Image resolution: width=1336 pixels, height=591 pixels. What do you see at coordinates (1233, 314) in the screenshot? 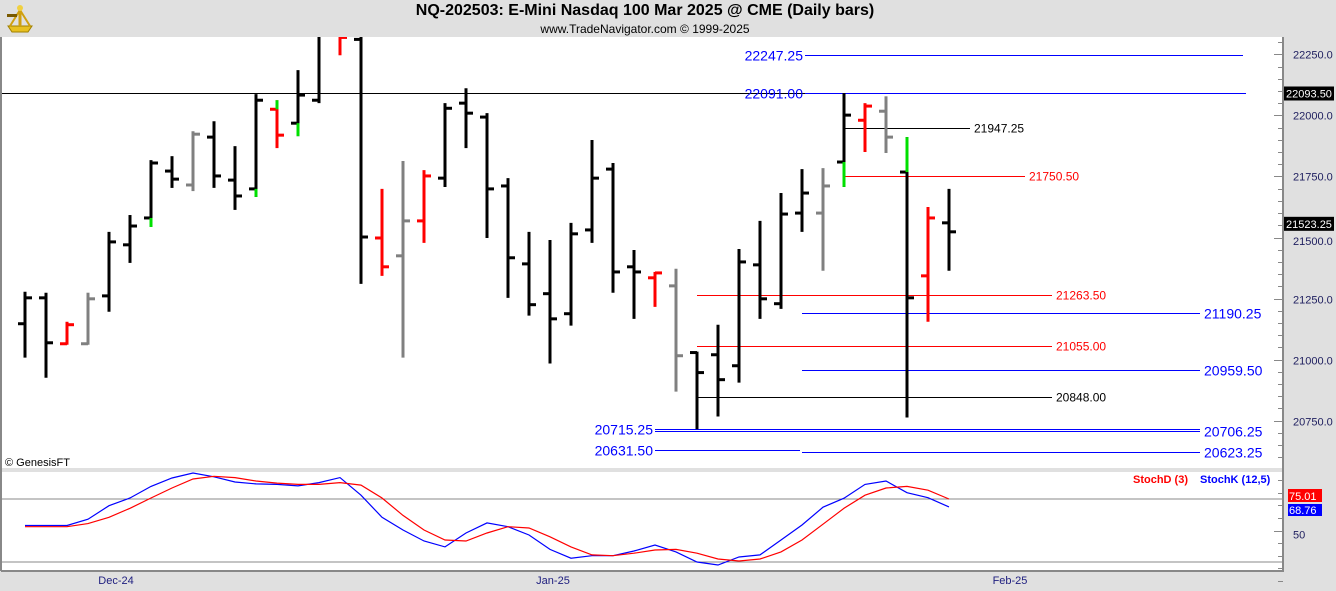
I see `level-label: 21190.25` at bounding box center [1233, 314].